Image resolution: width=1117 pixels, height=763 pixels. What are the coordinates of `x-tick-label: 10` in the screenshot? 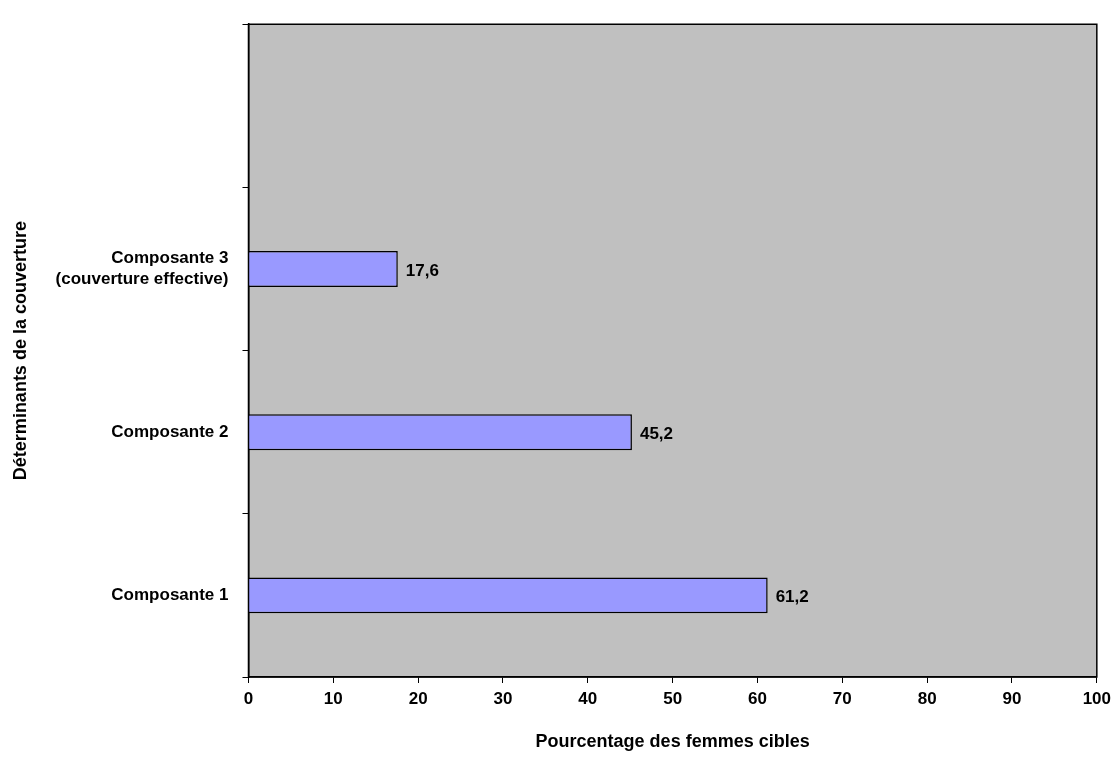 It's located at (333, 698).